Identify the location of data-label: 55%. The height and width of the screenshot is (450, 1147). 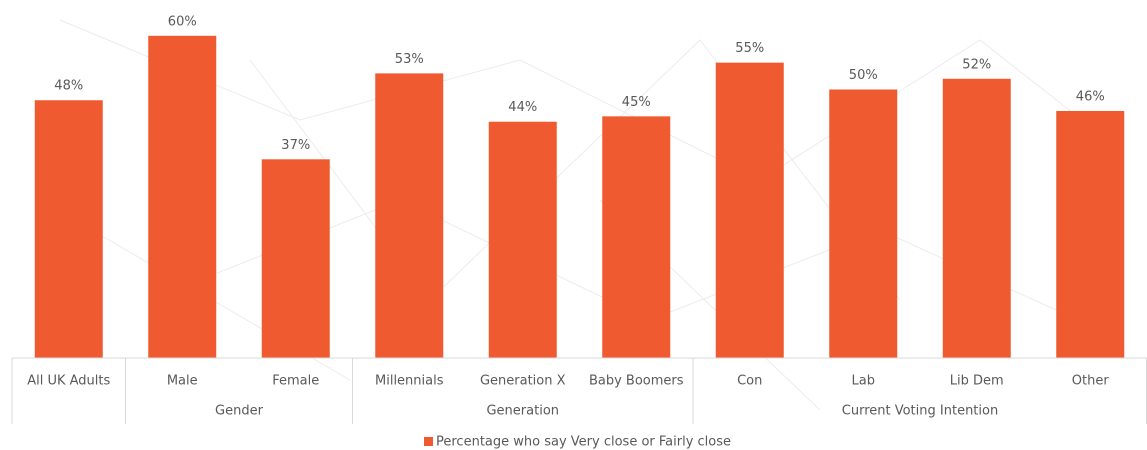
(749, 48).